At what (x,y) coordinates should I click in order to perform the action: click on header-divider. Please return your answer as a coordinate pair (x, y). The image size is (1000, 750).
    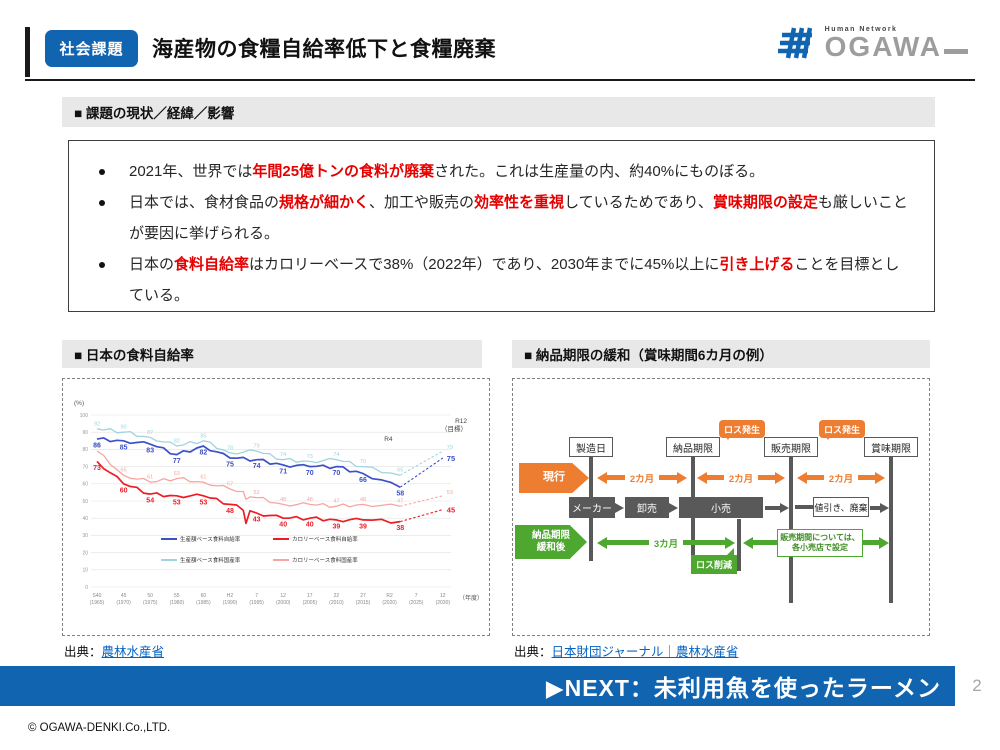
    Looking at the image, I should click on (500, 80).